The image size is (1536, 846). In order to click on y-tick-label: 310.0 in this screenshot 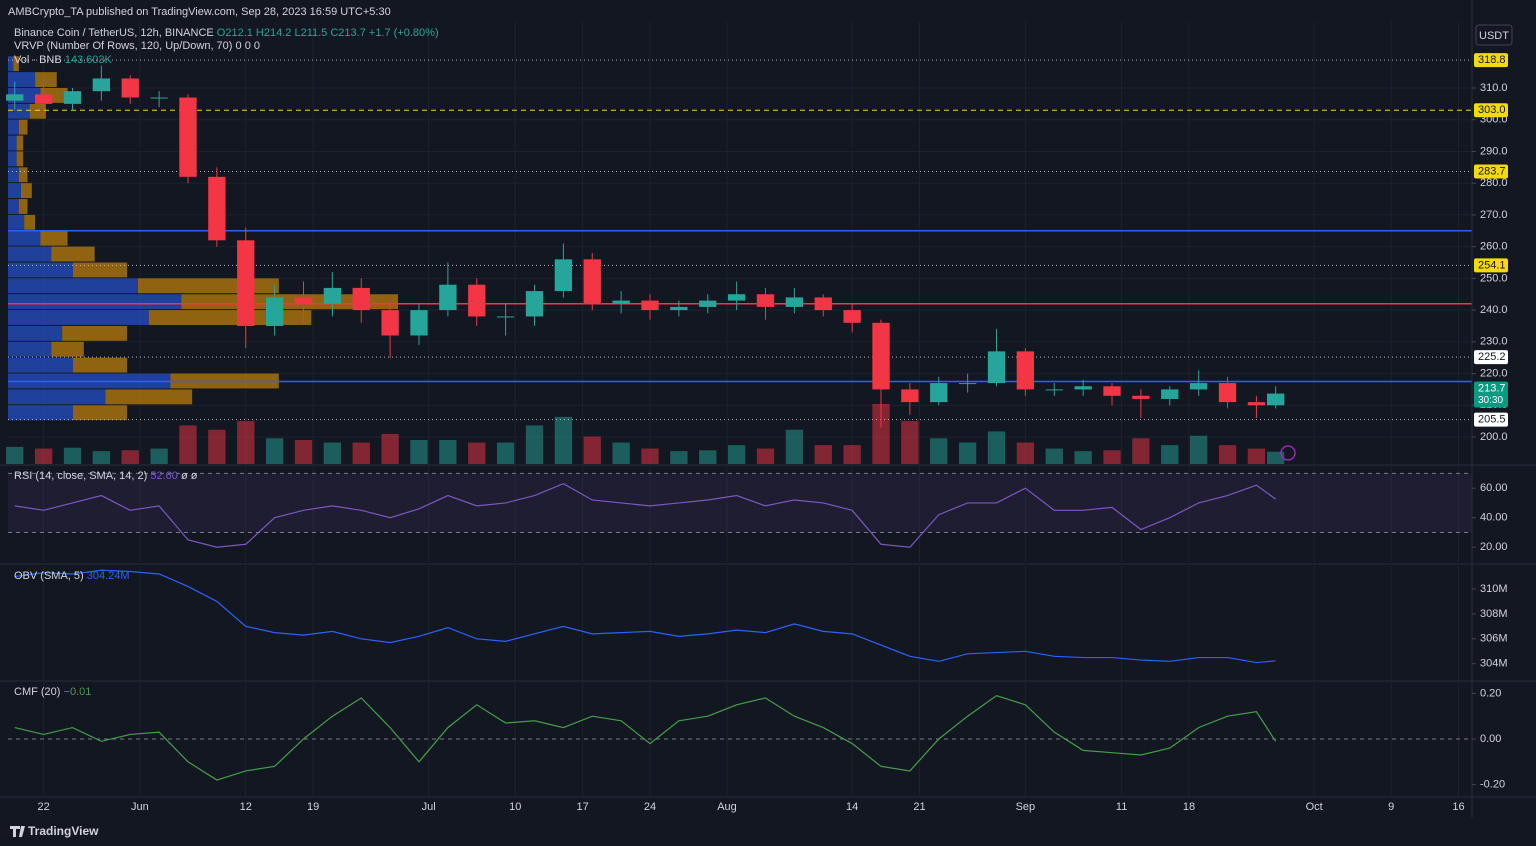, I will do `click(1494, 88)`.